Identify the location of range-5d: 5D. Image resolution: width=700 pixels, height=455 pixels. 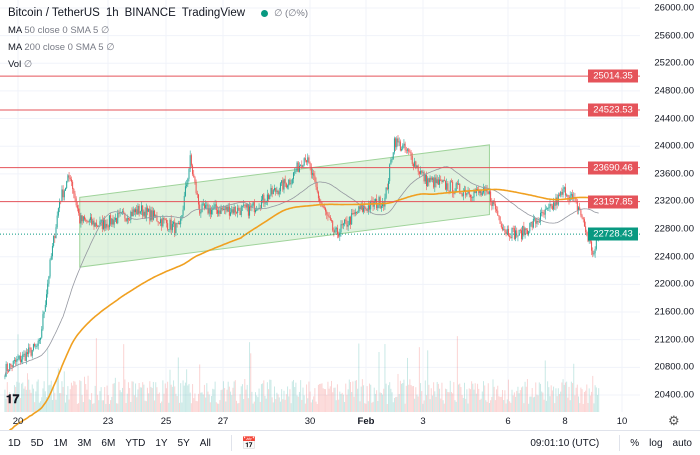
(37, 443).